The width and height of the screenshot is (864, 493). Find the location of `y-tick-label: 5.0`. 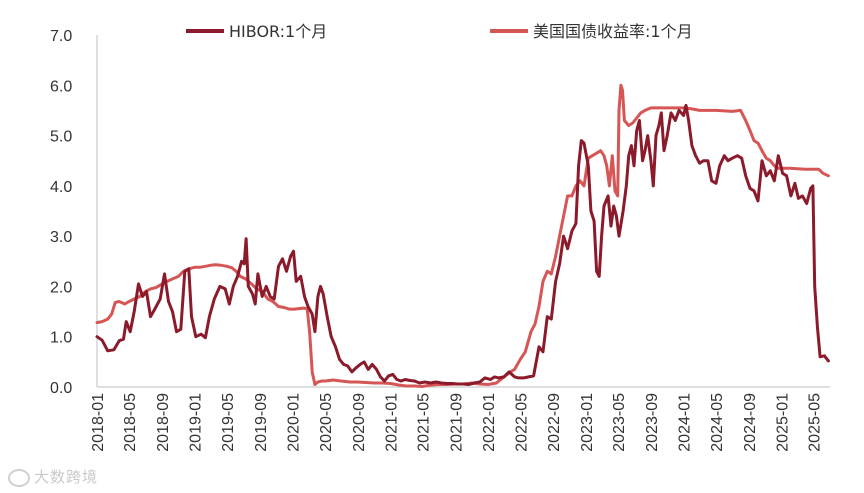

y-tick-label: 5.0 is located at coordinates (61, 137).